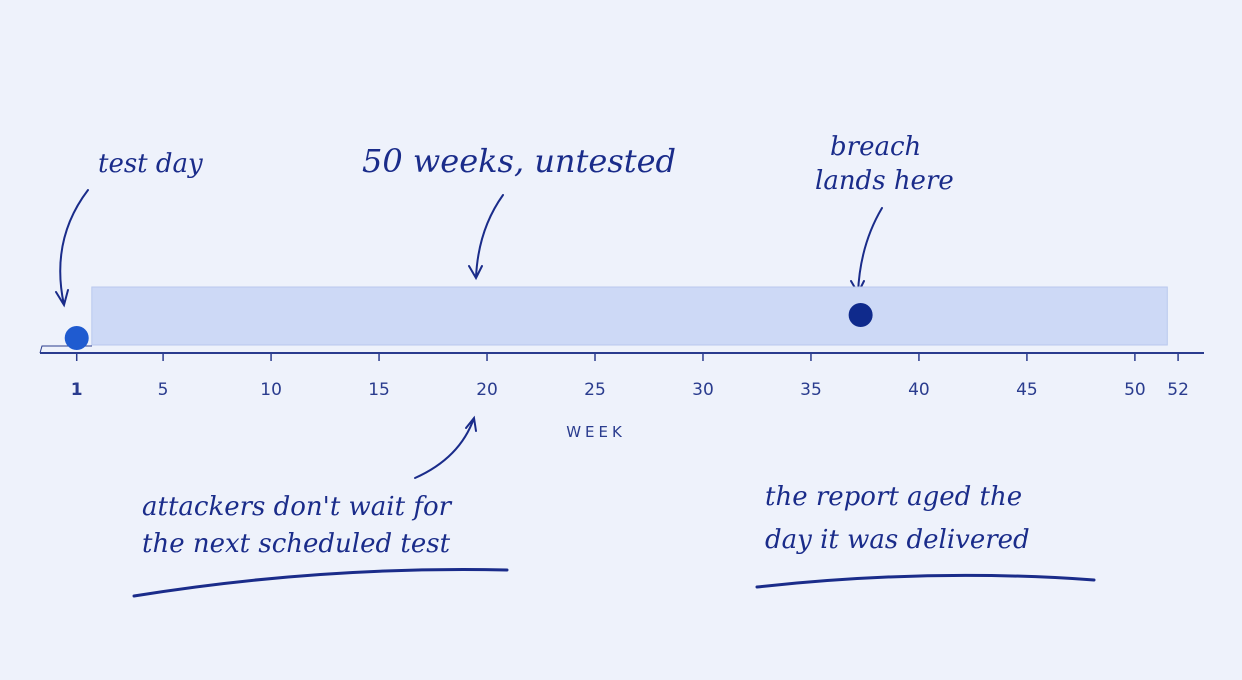 The width and height of the screenshot is (1242, 680). What do you see at coordinates (296, 544) in the screenshot?
I see `annotation: the next scheduled test` at bounding box center [296, 544].